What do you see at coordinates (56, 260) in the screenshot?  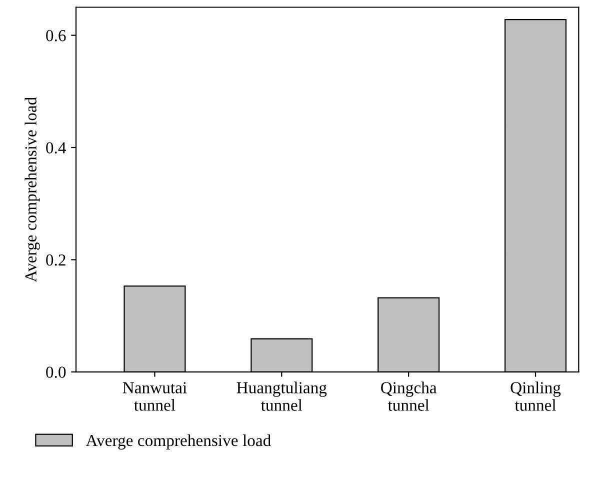 I see `y-tick-label: 0.2` at bounding box center [56, 260].